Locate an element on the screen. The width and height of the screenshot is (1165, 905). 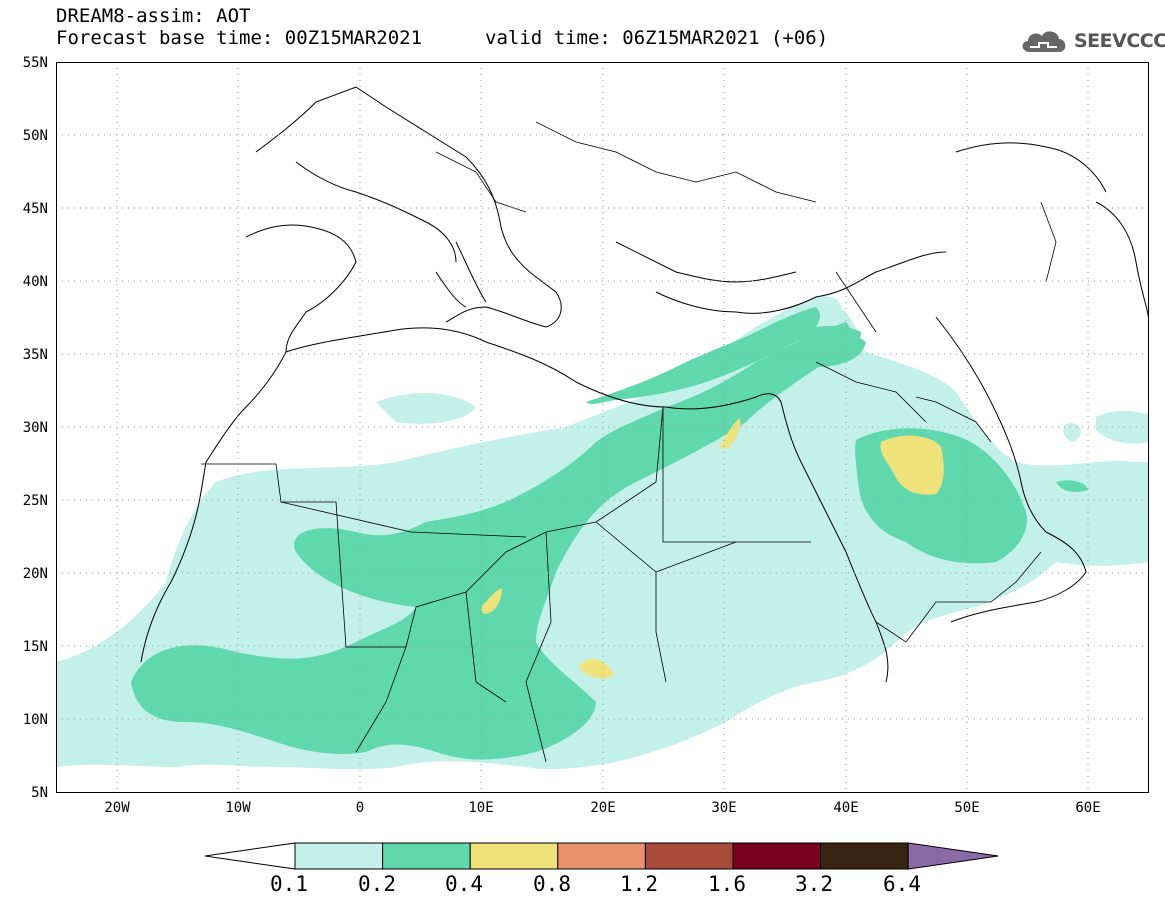
map-title: DREAM8-assim: AOT is located at coordinates (153, 16).